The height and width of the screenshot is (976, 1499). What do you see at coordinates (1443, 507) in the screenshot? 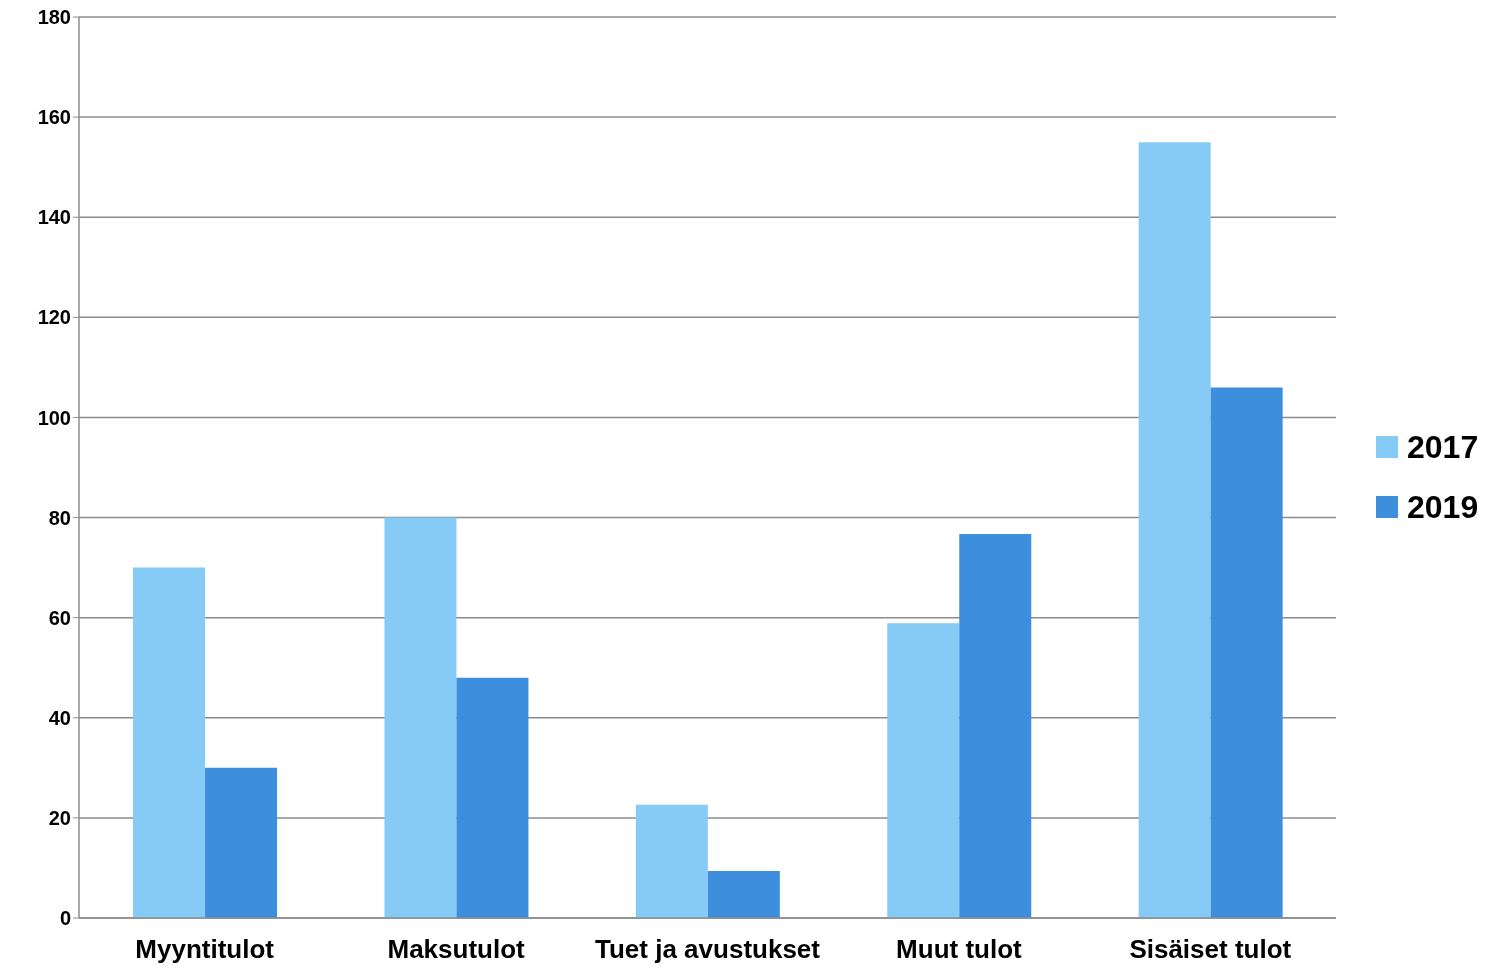
I see `legend-label: 2019` at bounding box center [1443, 507].